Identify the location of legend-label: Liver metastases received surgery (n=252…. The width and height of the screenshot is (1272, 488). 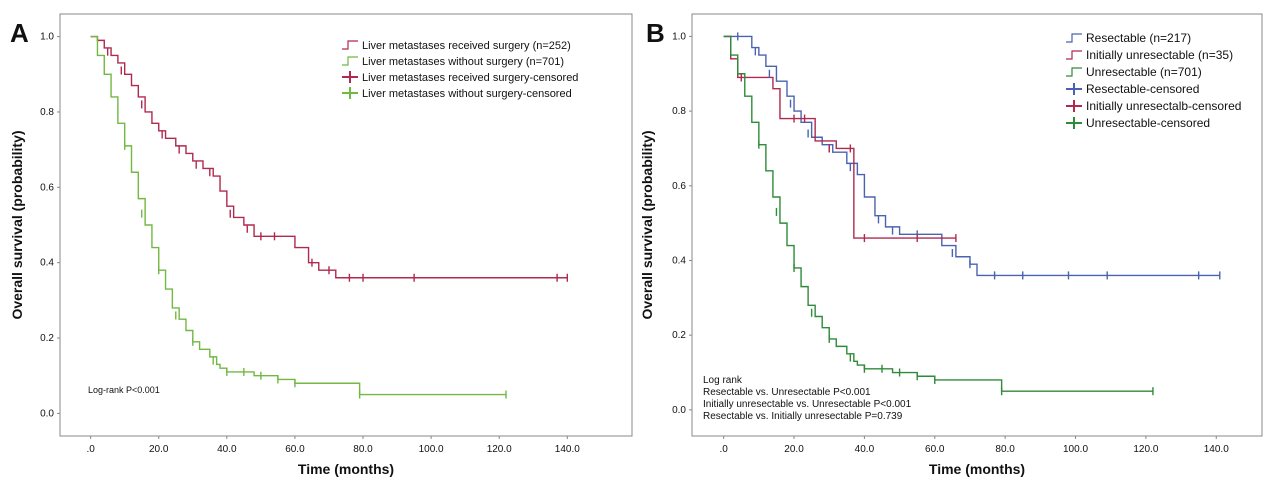
(466, 46).